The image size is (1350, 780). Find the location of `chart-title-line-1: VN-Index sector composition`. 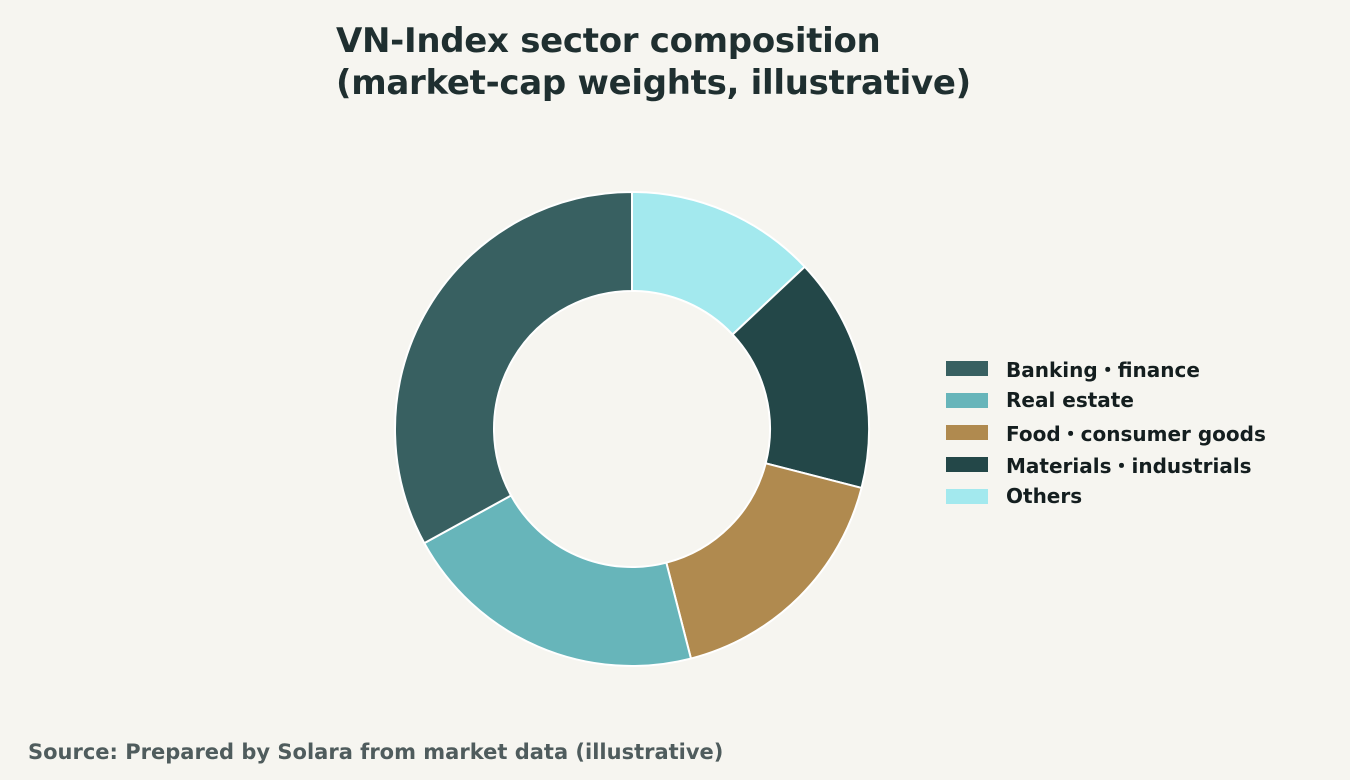

chart-title-line-1: VN-Index sector composition is located at coordinates (608, 41).